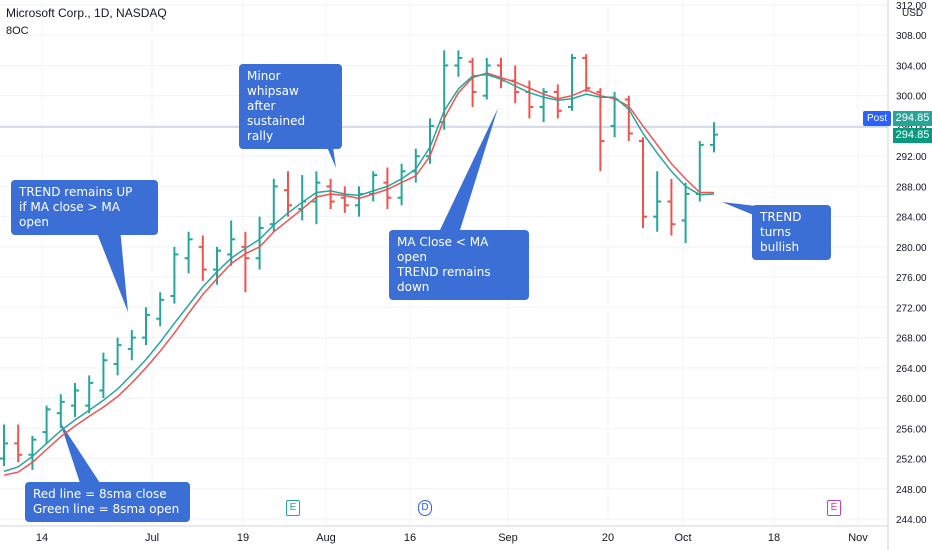 The width and height of the screenshot is (932, 550). What do you see at coordinates (911, 339) in the screenshot?
I see `y-tick-label: 268.00` at bounding box center [911, 339].